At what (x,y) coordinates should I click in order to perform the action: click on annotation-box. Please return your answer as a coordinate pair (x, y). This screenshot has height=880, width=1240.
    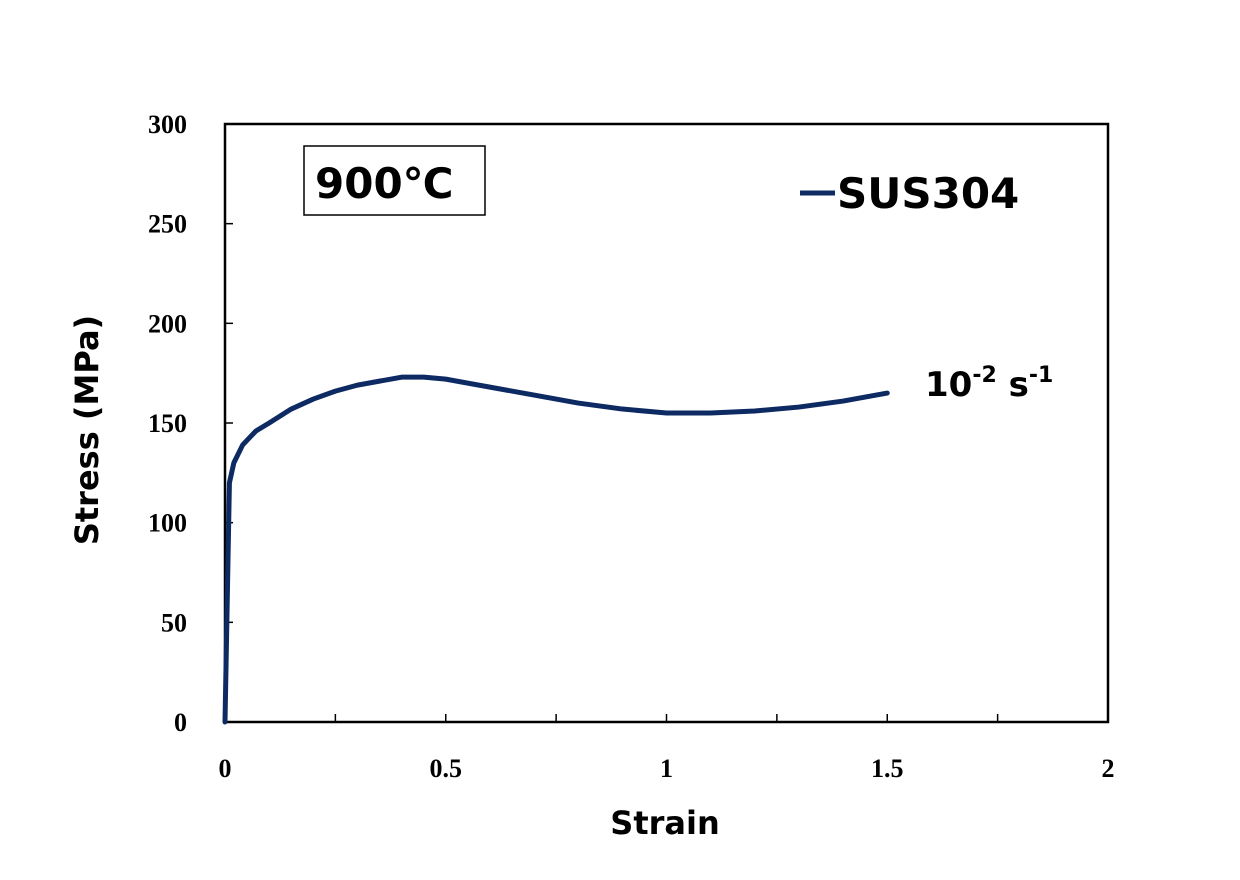
    Looking at the image, I should click on (394, 180).